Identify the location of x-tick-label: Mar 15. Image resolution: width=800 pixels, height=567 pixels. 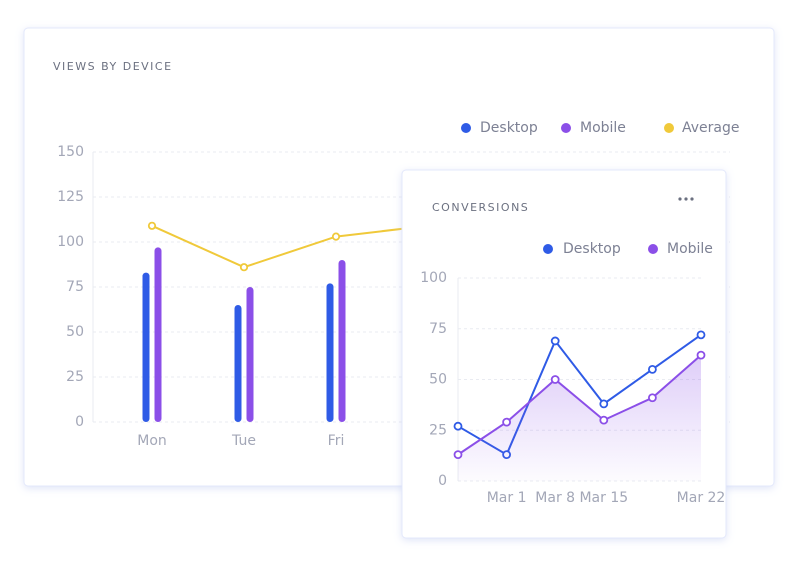
(603, 498).